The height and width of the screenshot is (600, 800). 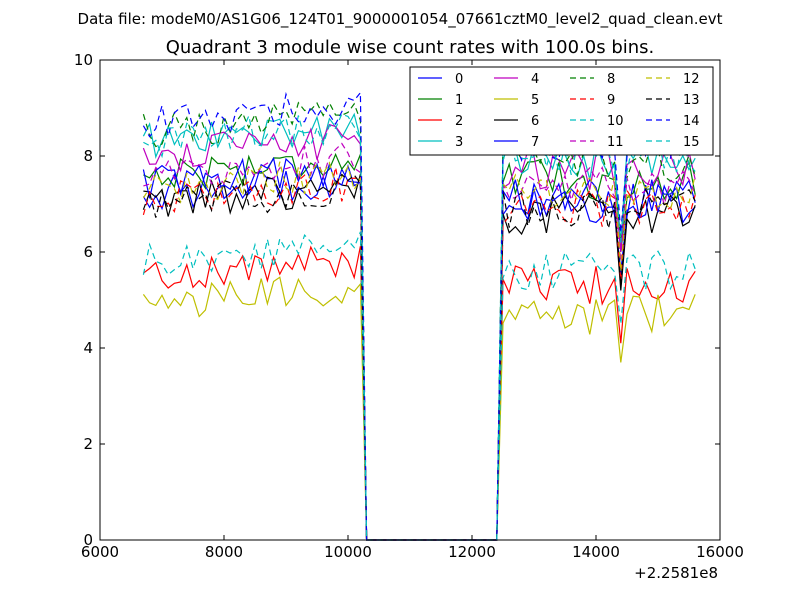 What do you see at coordinates (691, 121) in the screenshot?
I see `legend-label-14: 14` at bounding box center [691, 121].